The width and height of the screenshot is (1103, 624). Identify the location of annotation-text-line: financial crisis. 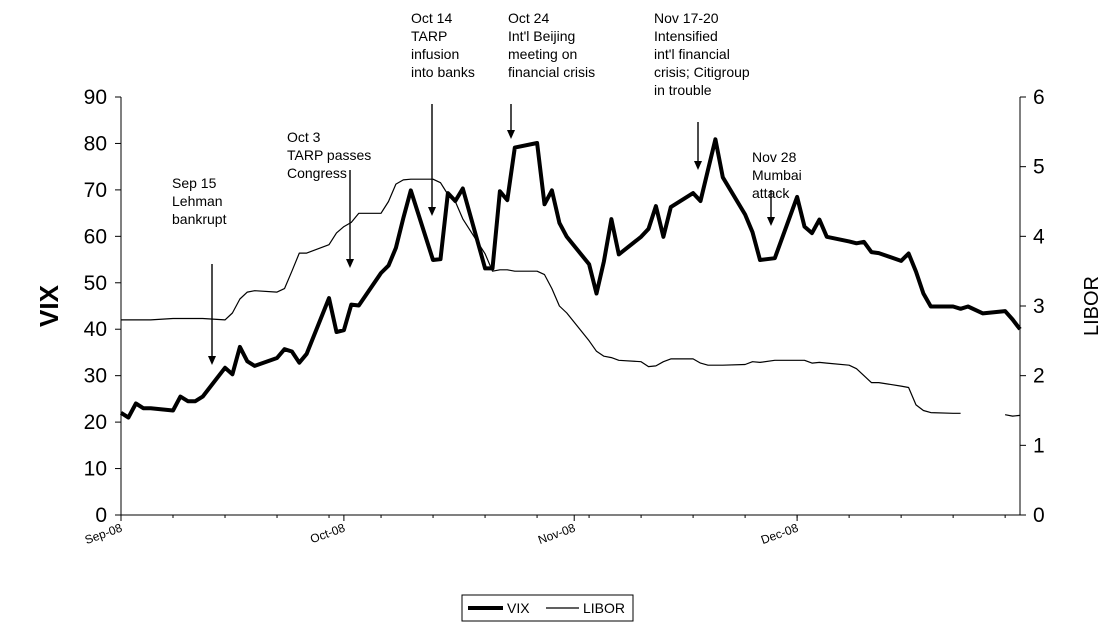
(551, 72).